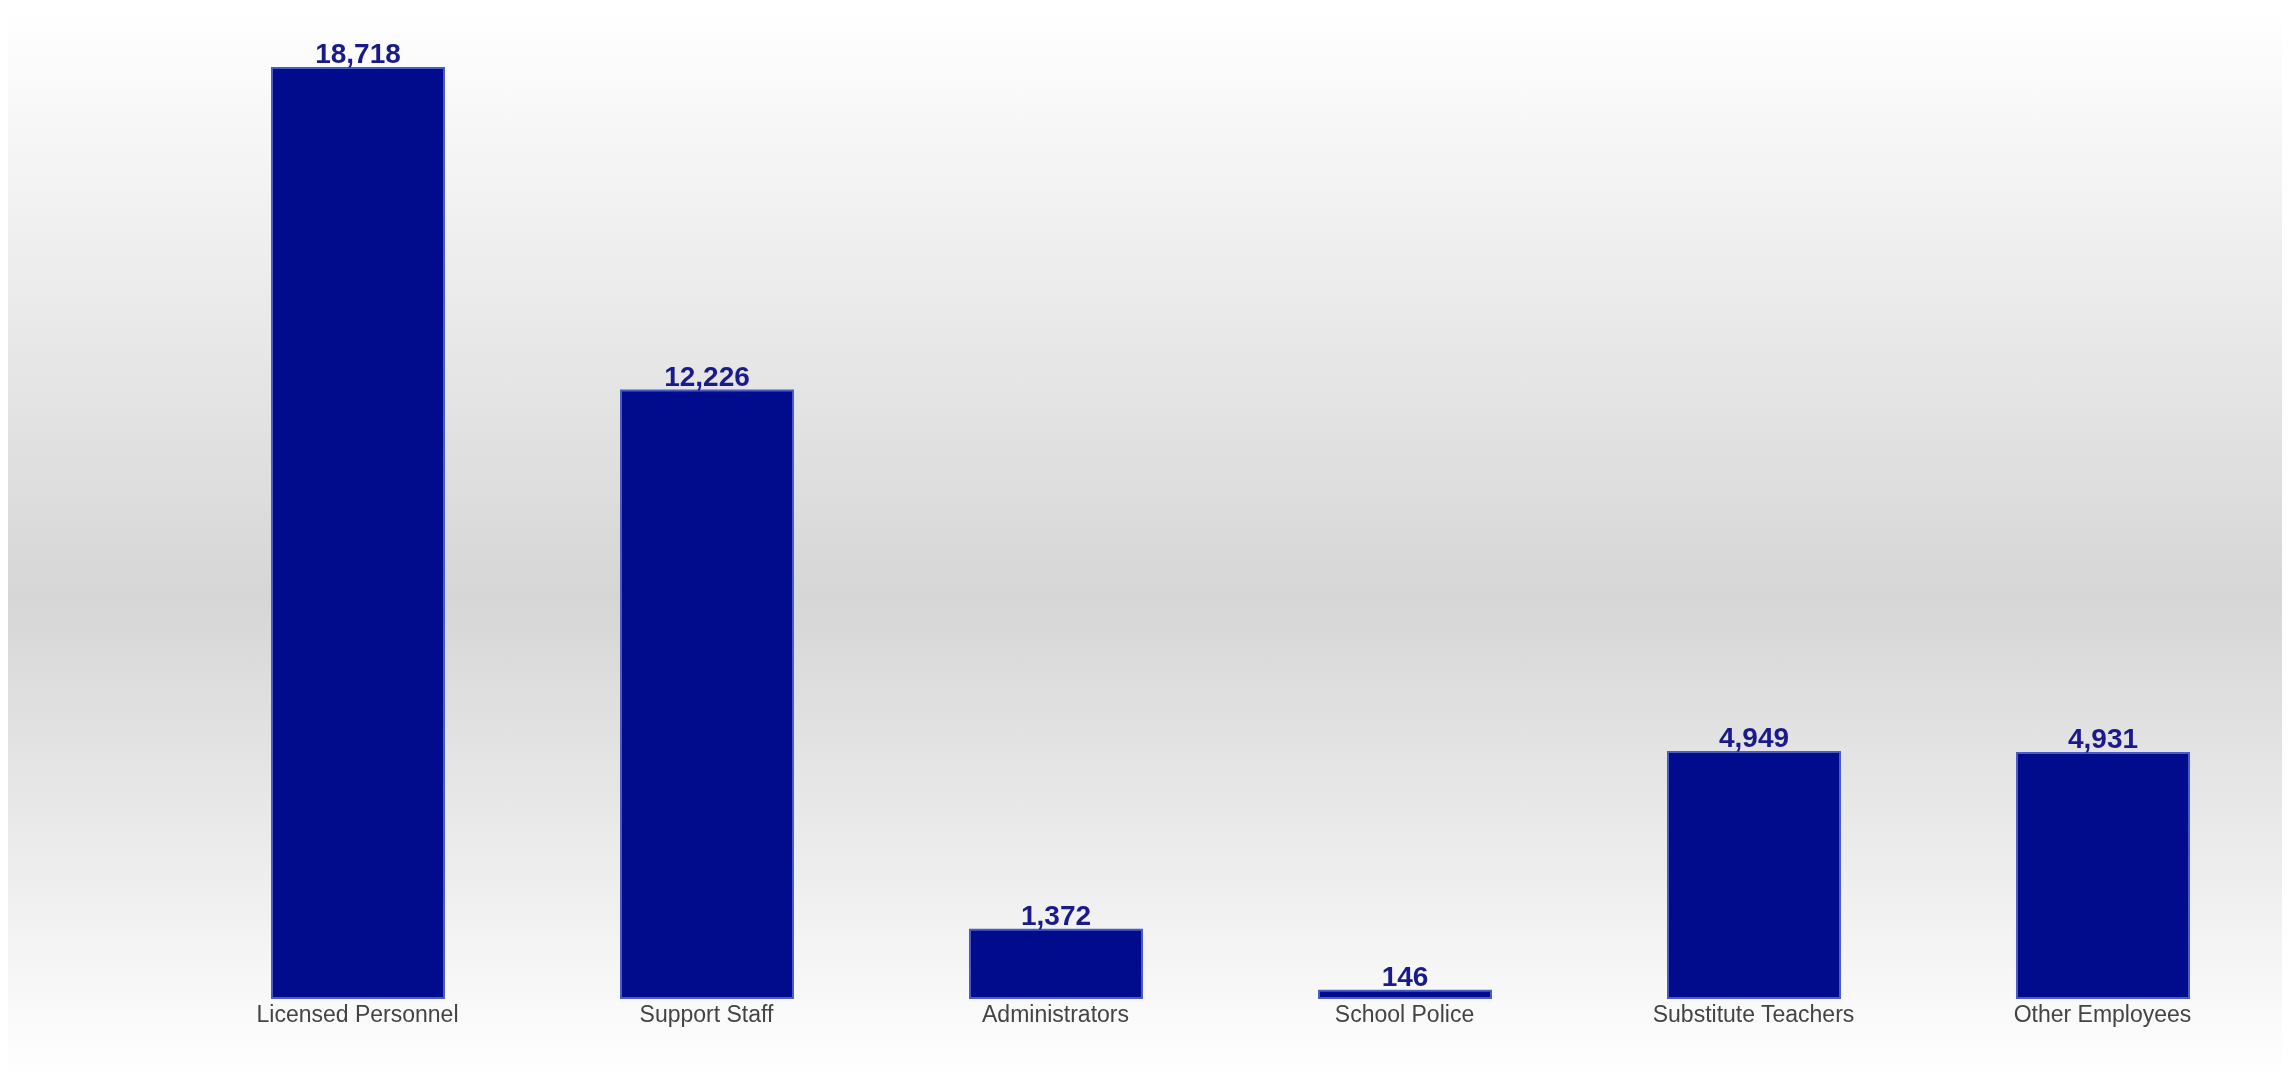 This screenshot has width=2290, height=1088. I want to click on x-tick-label: Substitute Teachers, so click(1753, 1014).